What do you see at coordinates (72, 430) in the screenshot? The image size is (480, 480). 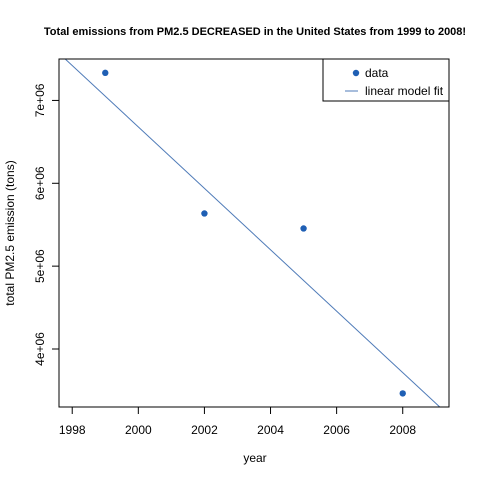 I see `x-tick-label: 1998` at bounding box center [72, 430].